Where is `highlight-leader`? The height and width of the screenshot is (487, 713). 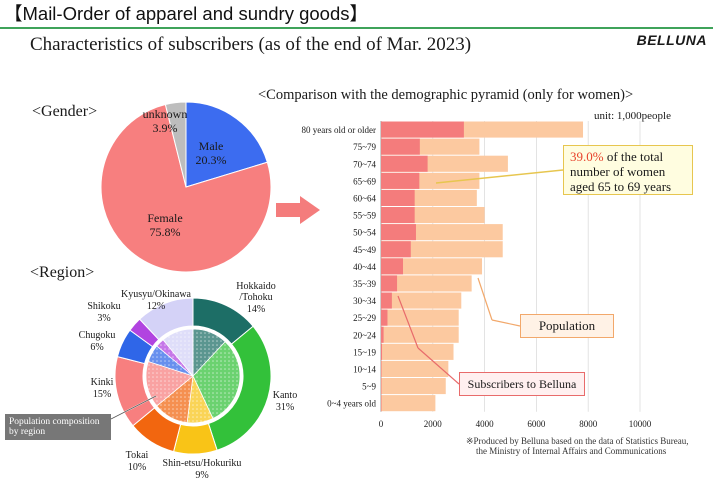
highlight-leader is located at coordinates (499, 176).